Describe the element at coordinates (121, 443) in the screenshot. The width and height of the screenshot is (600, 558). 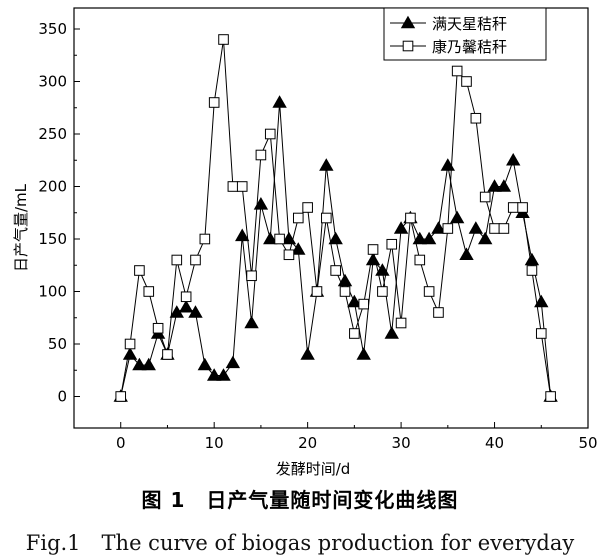
I see `x-tick-label: 0` at that location.